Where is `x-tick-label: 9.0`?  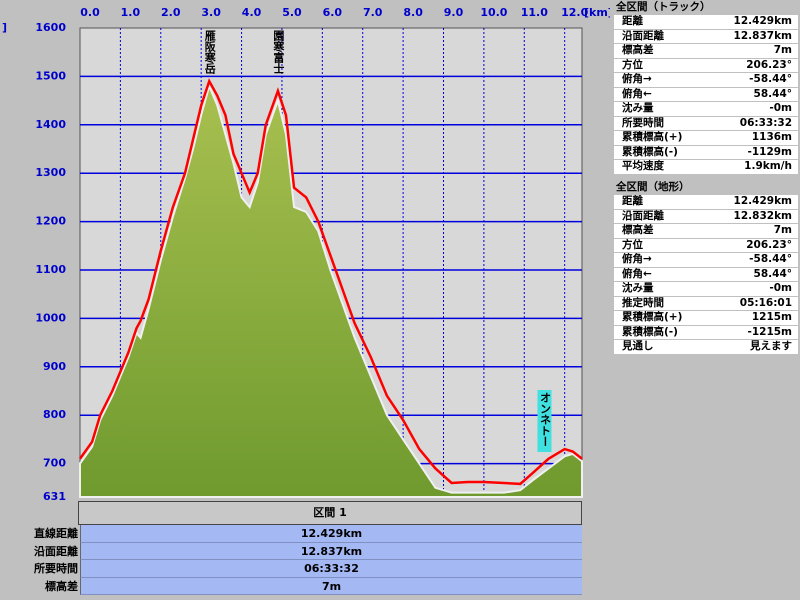 x-tick-label: 9.0 is located at coordinates (454, 12).